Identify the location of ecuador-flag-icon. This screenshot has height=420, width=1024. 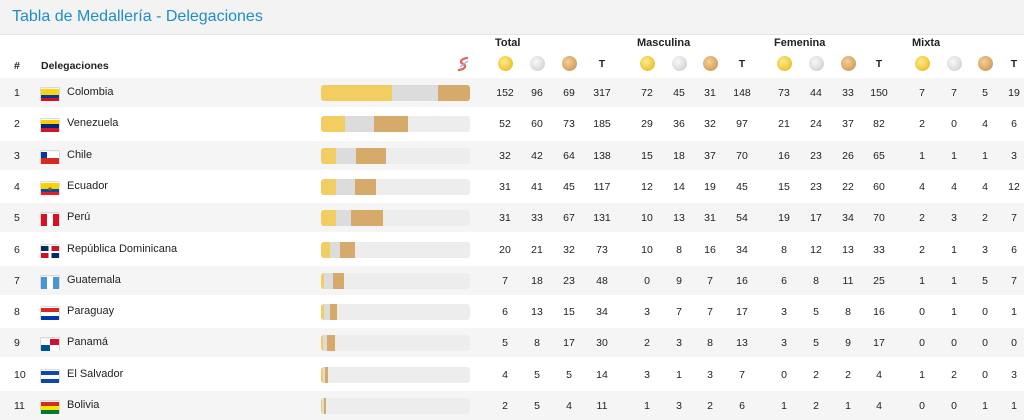
(50, 188).